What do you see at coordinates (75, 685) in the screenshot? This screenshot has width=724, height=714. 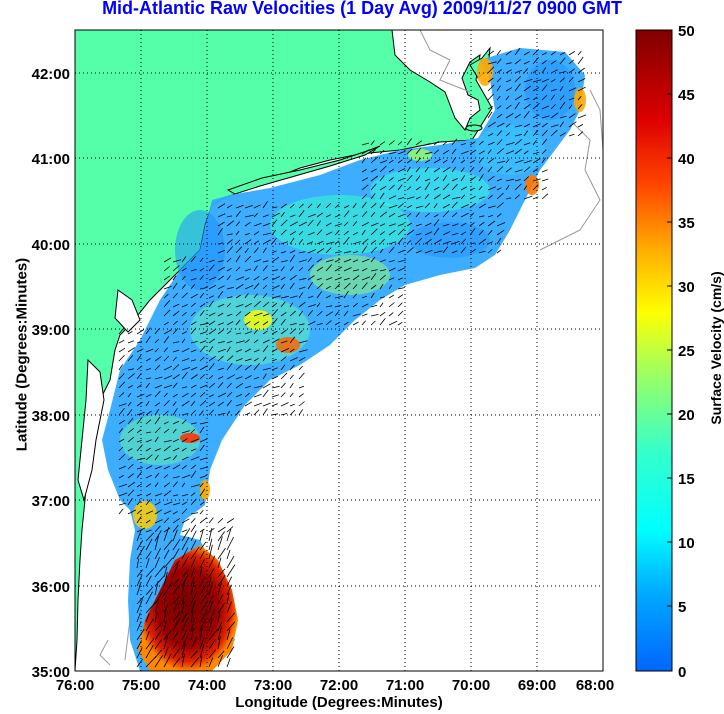 I see `x-tick-label: 76:00` at bounding box center [75, 685].